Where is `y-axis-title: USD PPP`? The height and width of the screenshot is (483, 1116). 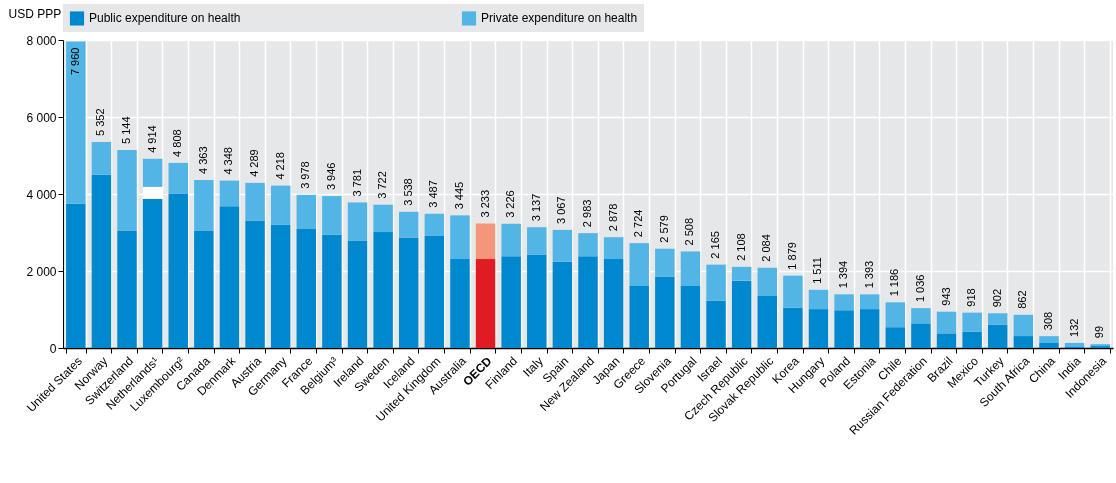
y-axis-title: USD PPP is located at coordinates (35, 13).